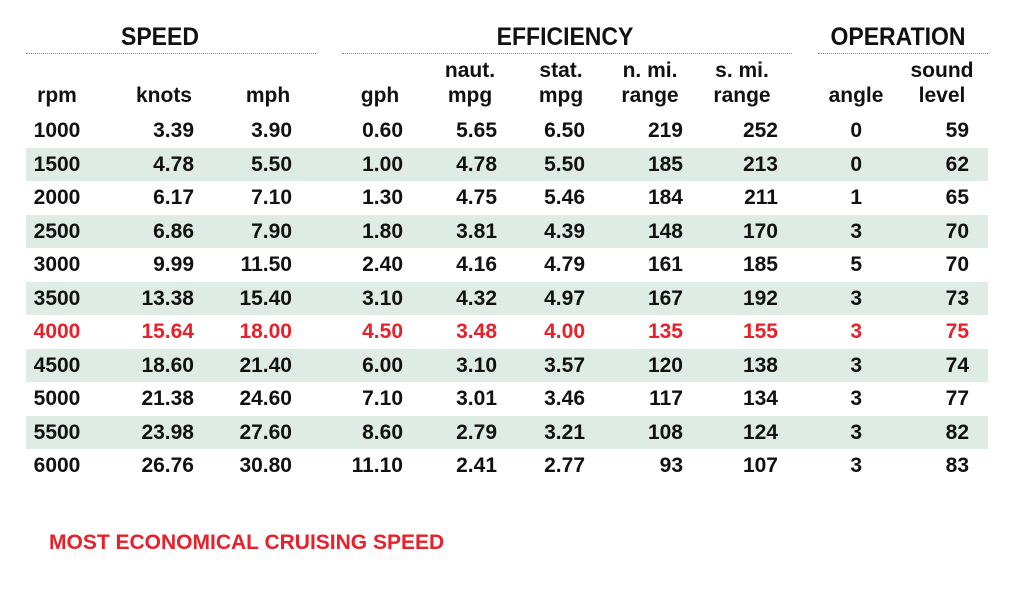 The height and width of the screenshot is (595, 1024). What do you see at coordinates (957, 398) in the screenshot?
I see `cell-sound-level: 77` at bounding box center [957, 398].